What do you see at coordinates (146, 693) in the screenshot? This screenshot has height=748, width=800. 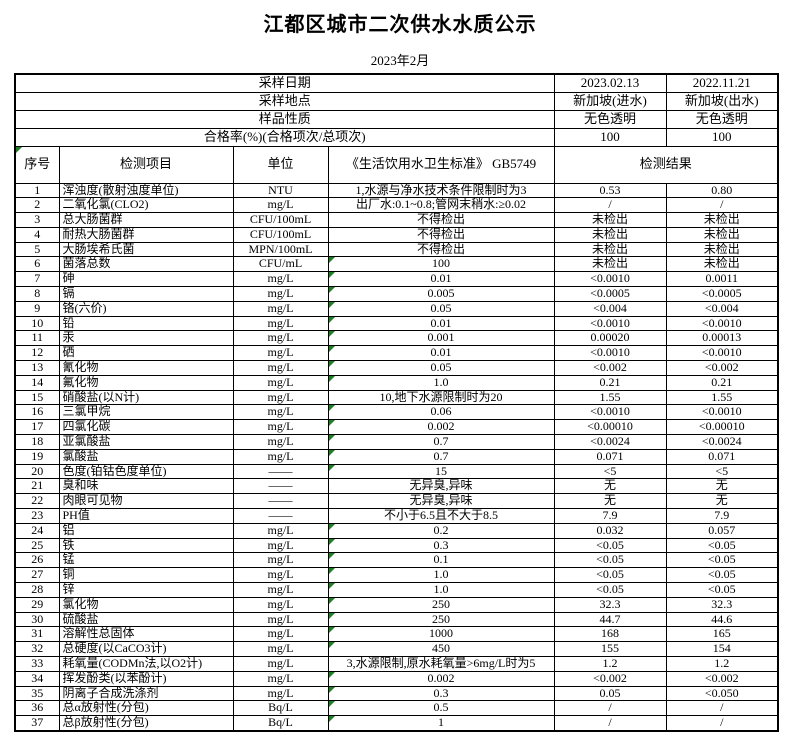 I see `test-item-name: 阴离子合成洗涤剂` at bounding box center [146, 693].